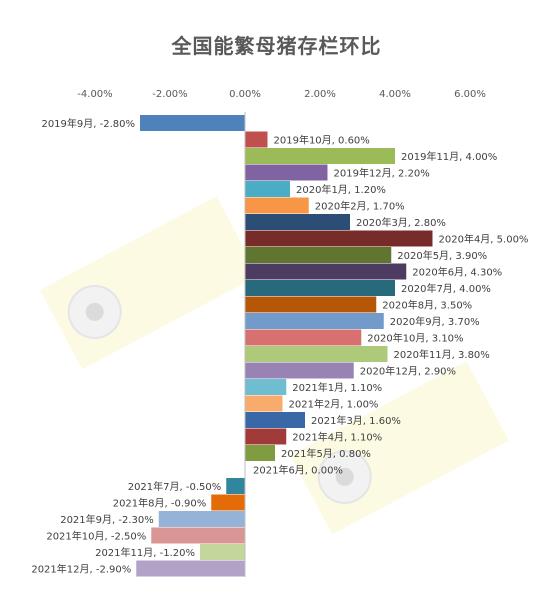  Describe the element at coordinates (435, 321) in the screenshot. I see `data-label: 2020年9月, 3.70%` at that location.